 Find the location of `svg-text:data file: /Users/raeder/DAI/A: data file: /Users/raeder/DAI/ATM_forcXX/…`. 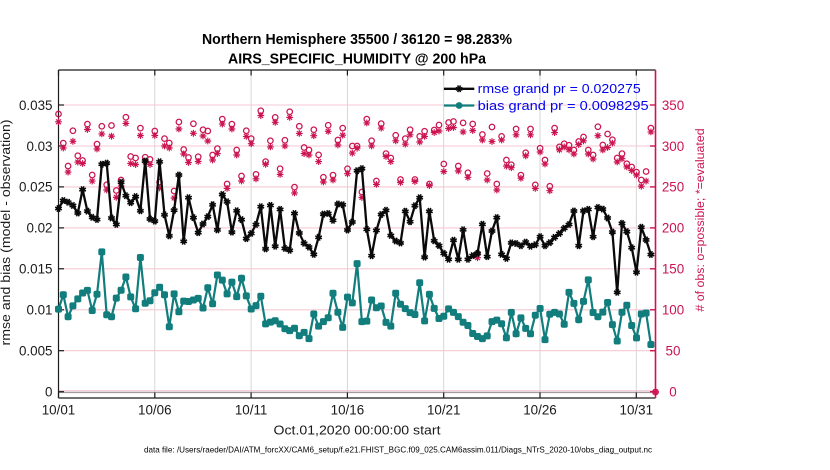

svg-text:data file: /Users/raeder/DAI/A: data file: /Users/raeder/DAI/ATM_forcXX/… is located at coordinates (398, 450).